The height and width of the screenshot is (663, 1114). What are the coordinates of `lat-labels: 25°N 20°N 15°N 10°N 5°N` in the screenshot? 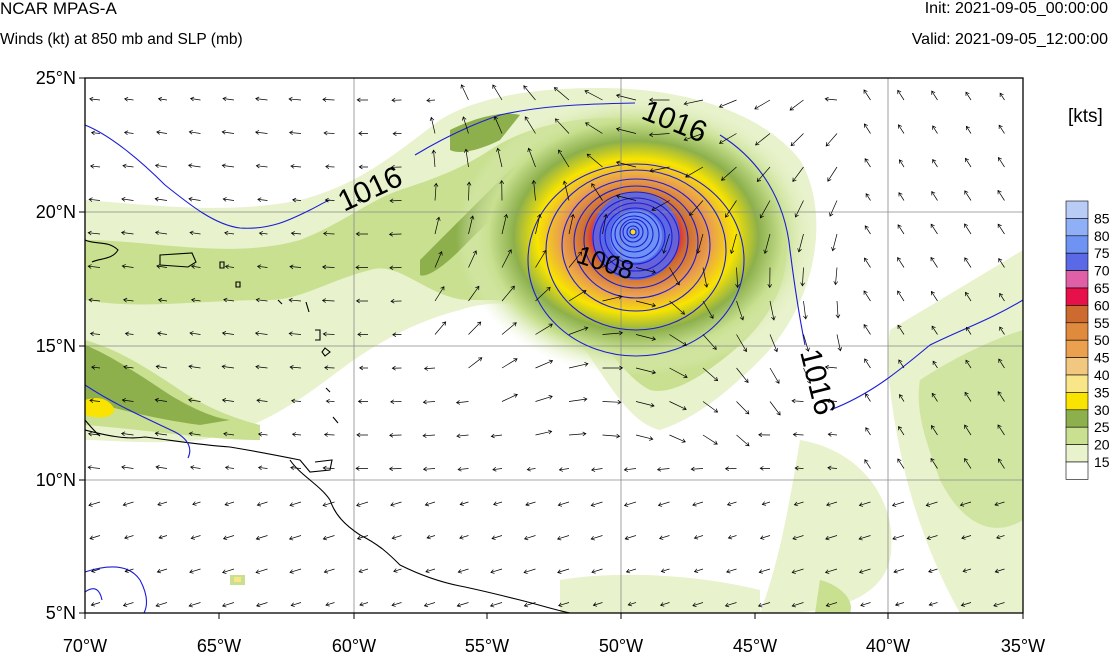 It's located at (56, 345).